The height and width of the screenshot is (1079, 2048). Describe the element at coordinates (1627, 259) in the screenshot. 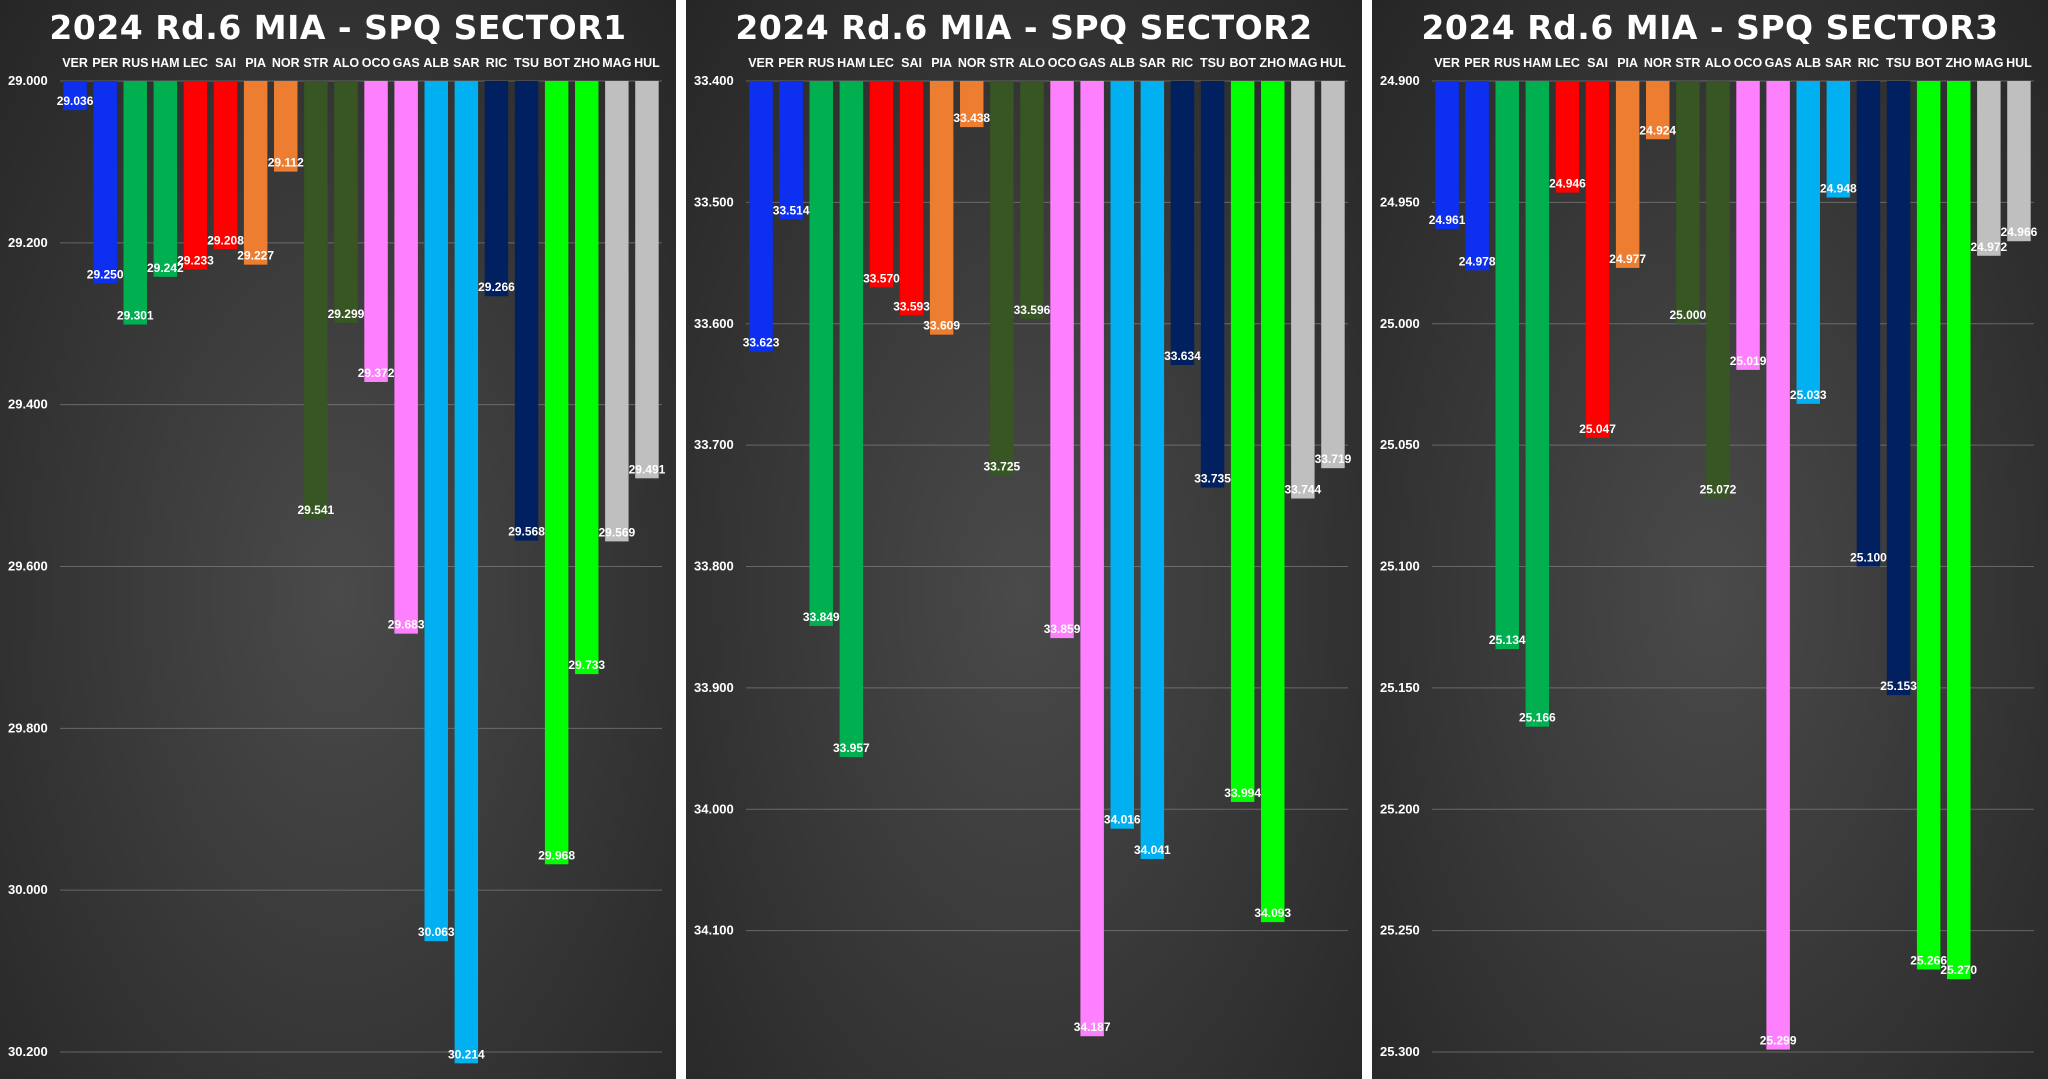

I see `data-label: 24.977` at that location.